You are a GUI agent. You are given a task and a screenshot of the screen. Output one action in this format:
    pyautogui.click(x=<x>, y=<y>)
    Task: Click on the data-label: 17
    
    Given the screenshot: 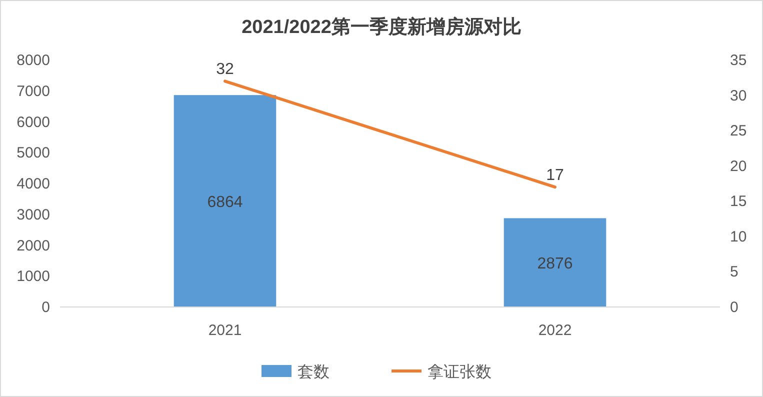 What is the action you would take?
    pyautogui.click(x=555, y=175)
    